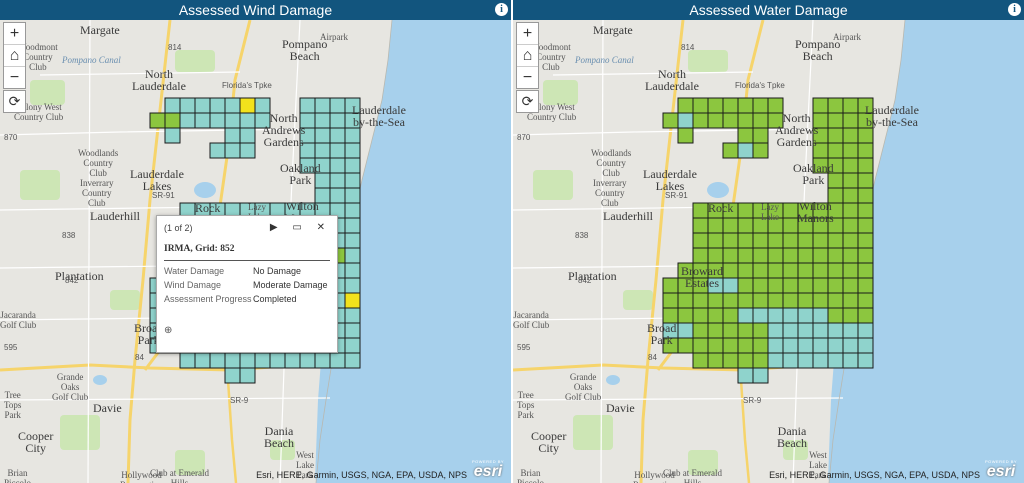  I want to click on popup-key: Water Damage, so click(194, 271).